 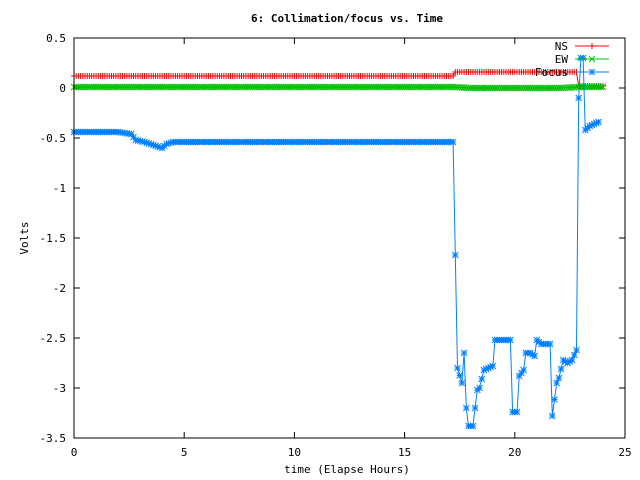 What do you see at coordinates (53, 138) in the screenshot?
I see `y-tick-label: -0.5` at bounding box center [53, 138].